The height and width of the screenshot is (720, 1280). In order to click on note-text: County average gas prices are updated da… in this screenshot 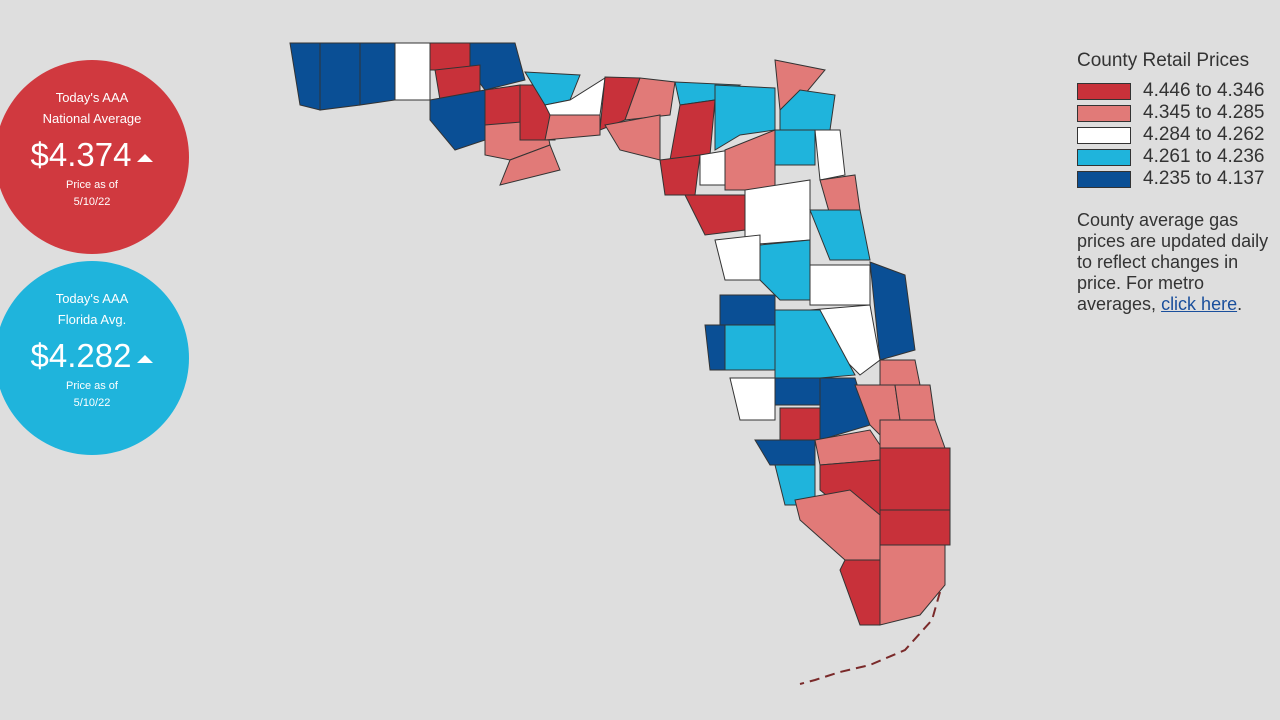, I will do `click(1173, 262)`.